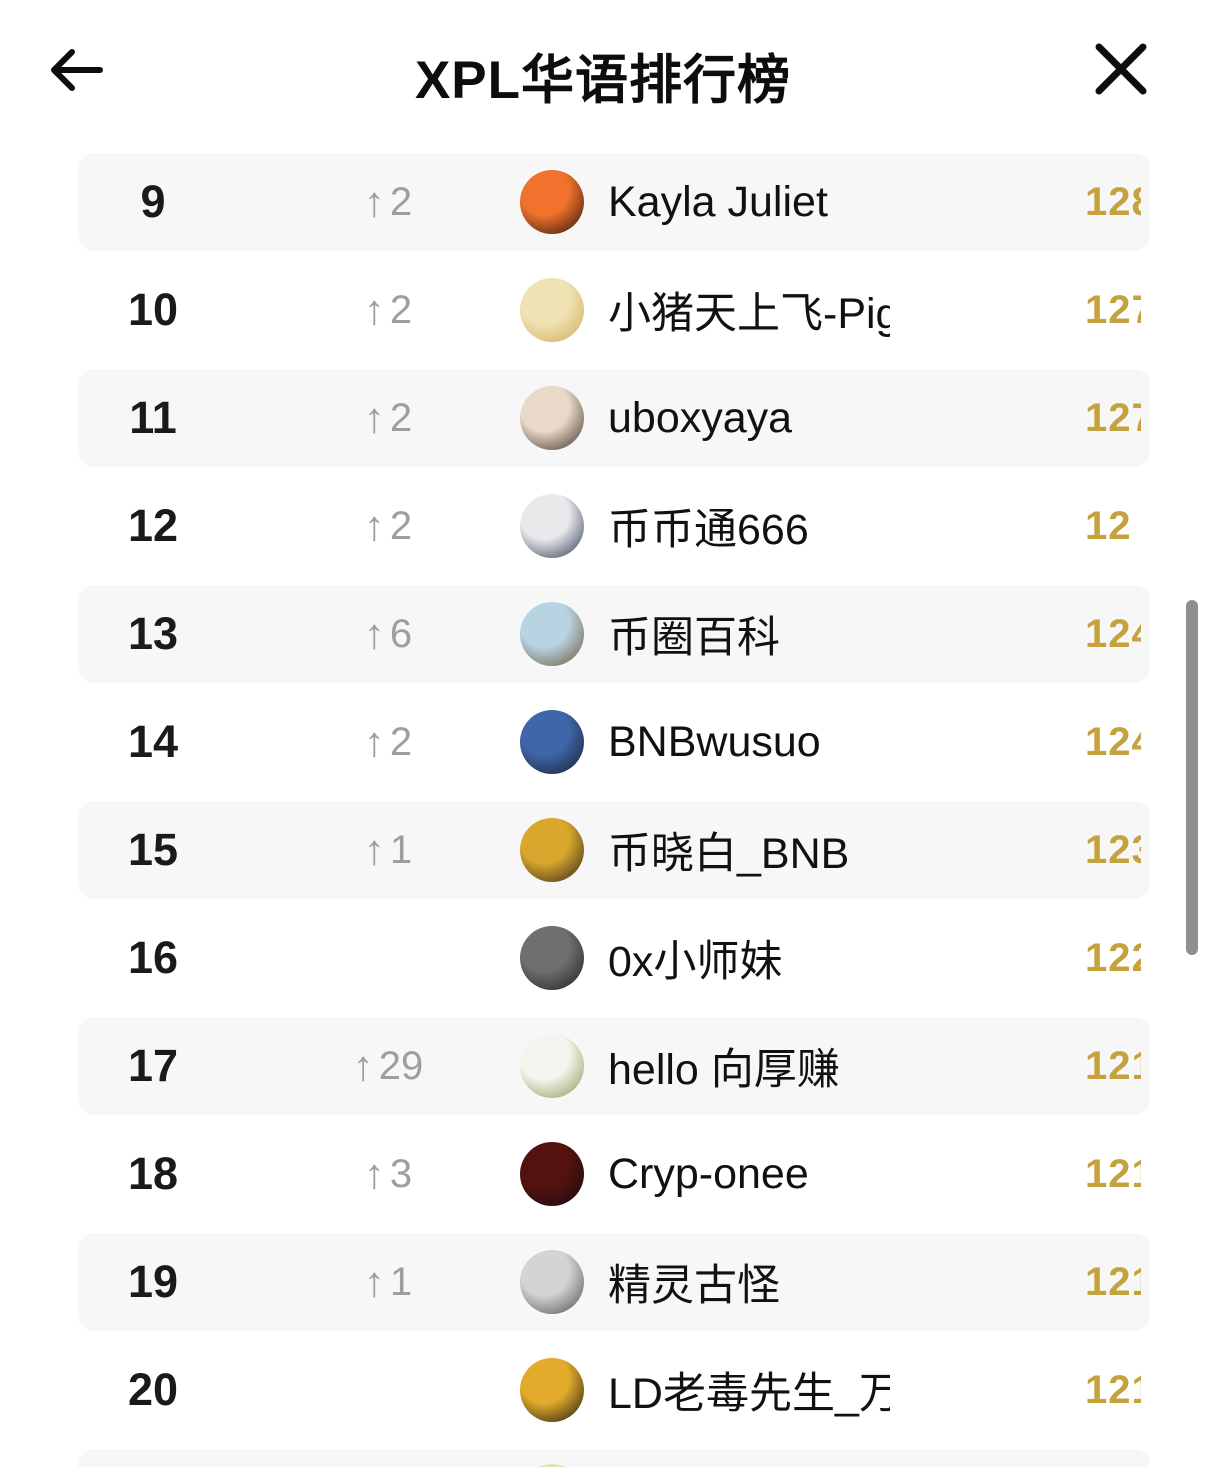  I want to click on list-item: 16 0x小师妹 122, so click(614, 958).